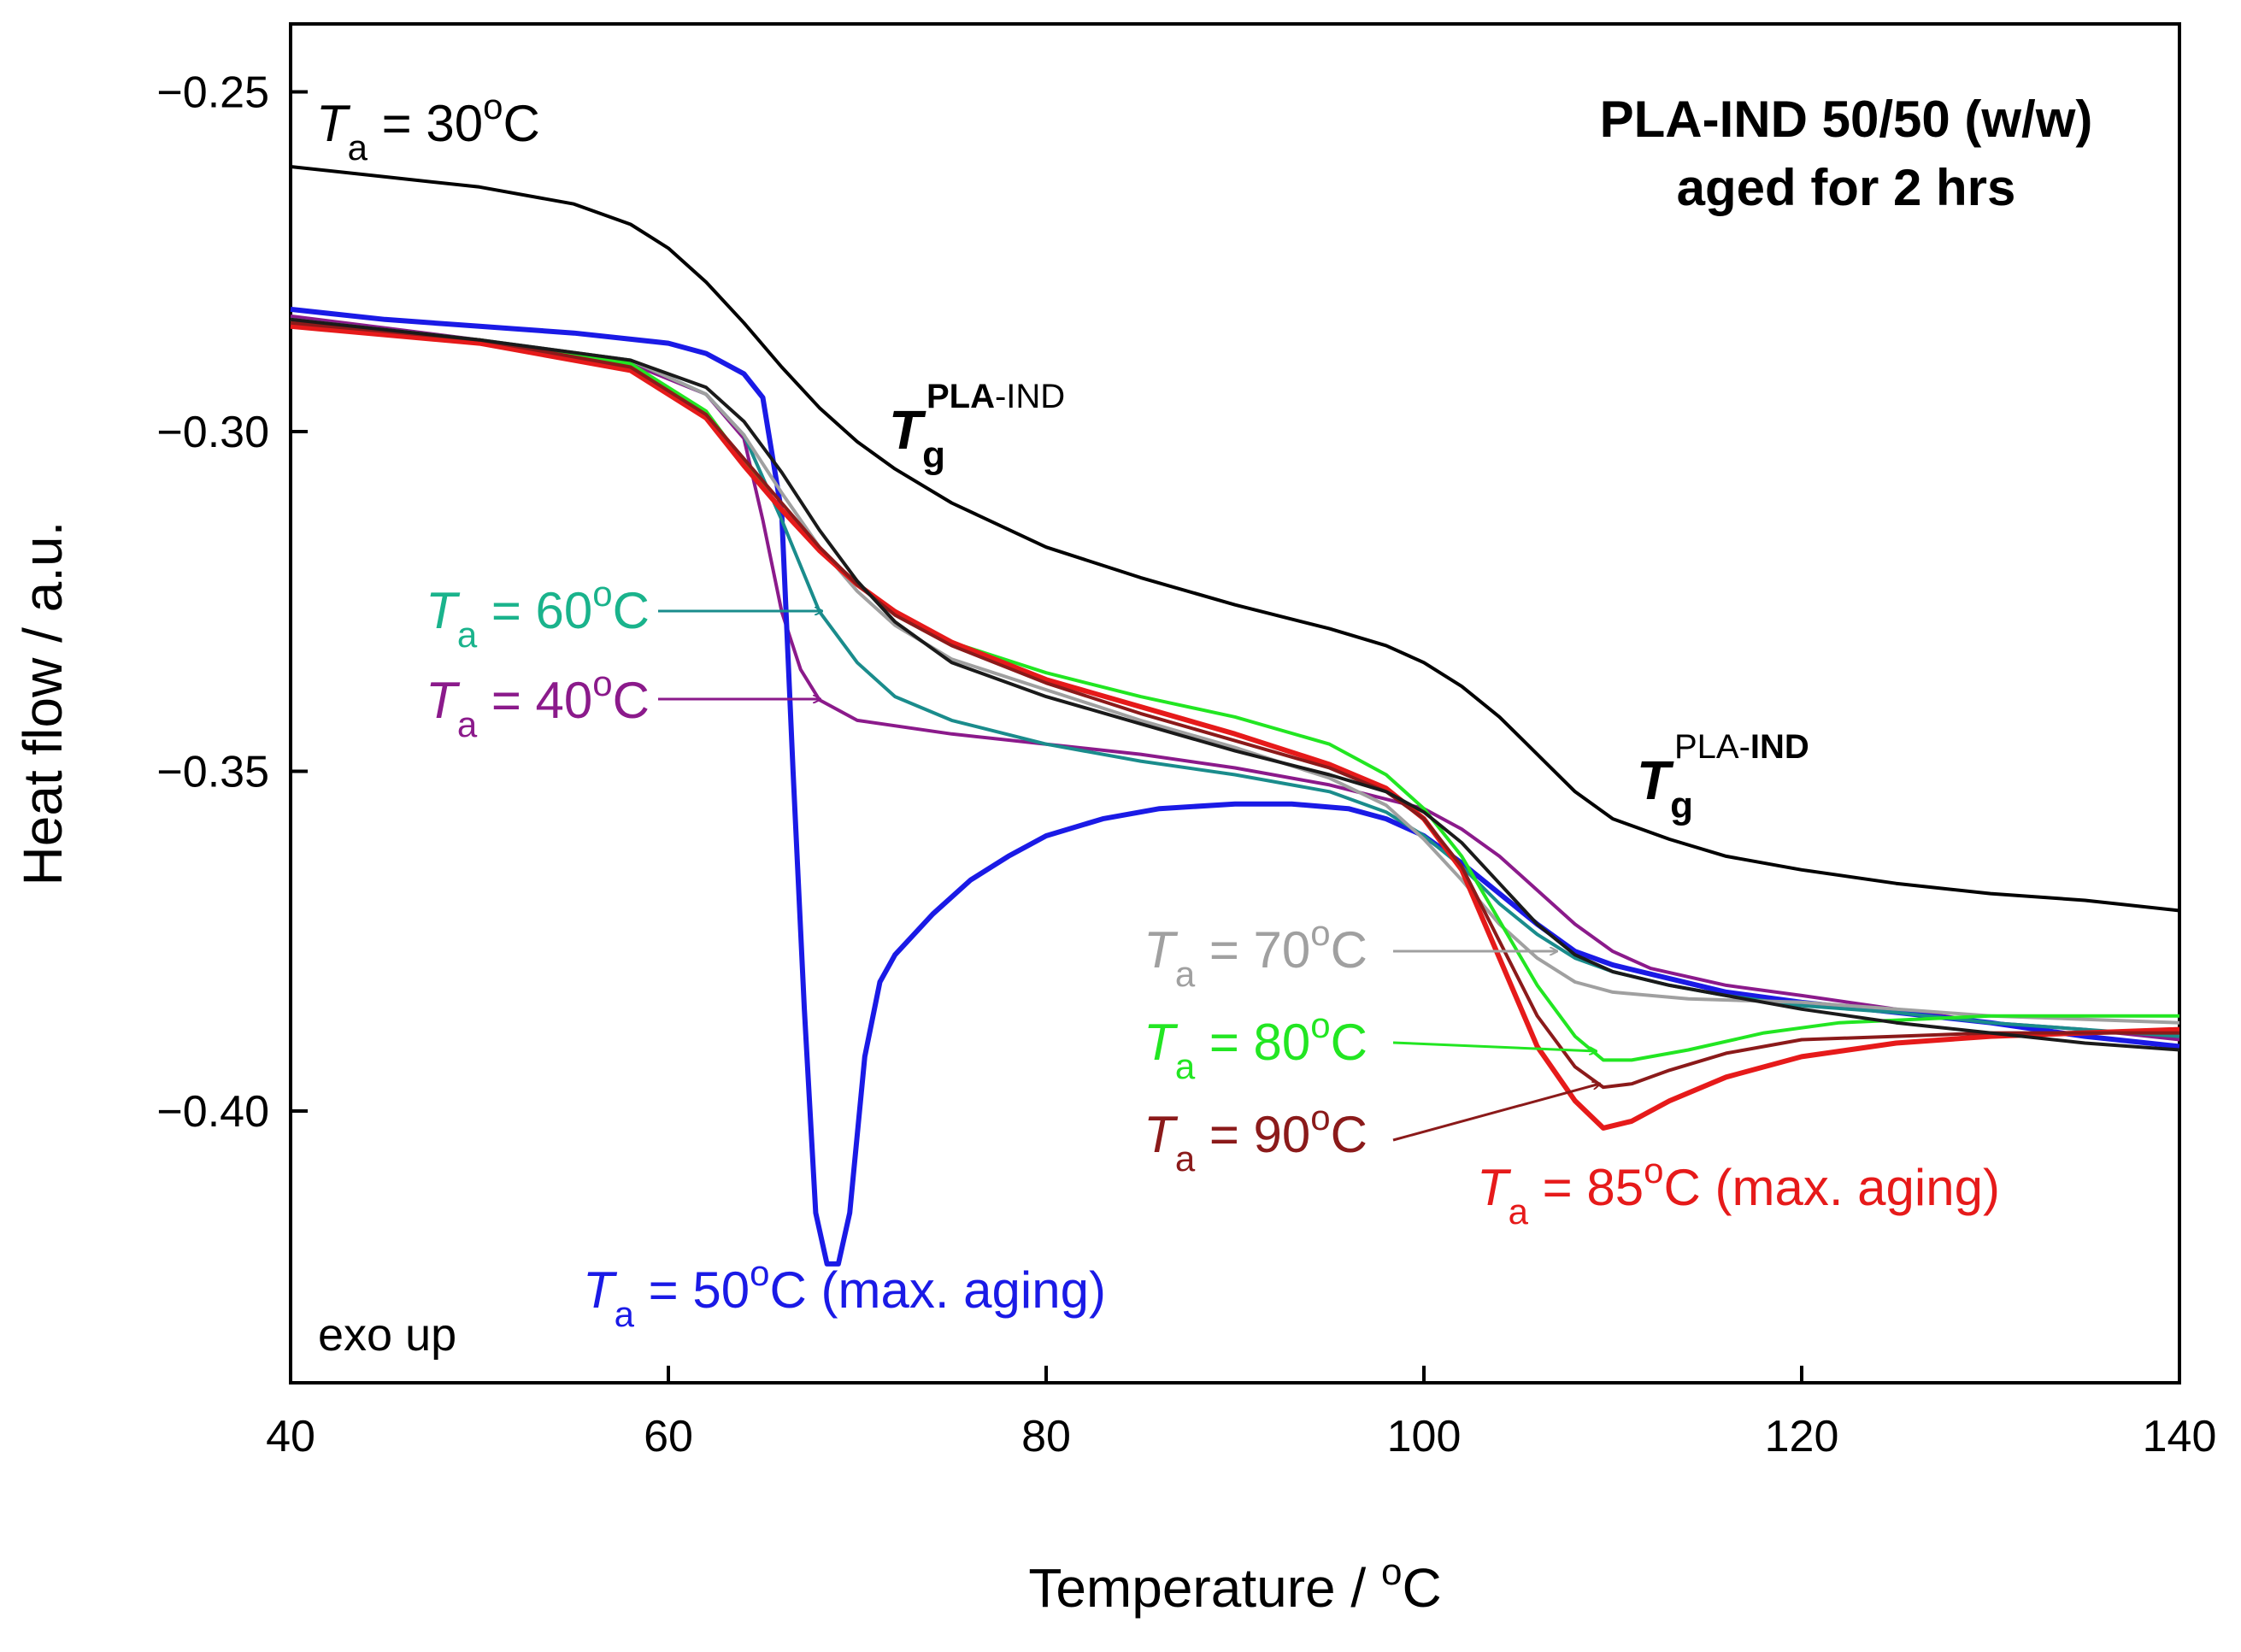  What do you see at coordinates (602, 593) in the screenshot?
I see `annotation-sup-1: o` at bounding box center [602, 593].